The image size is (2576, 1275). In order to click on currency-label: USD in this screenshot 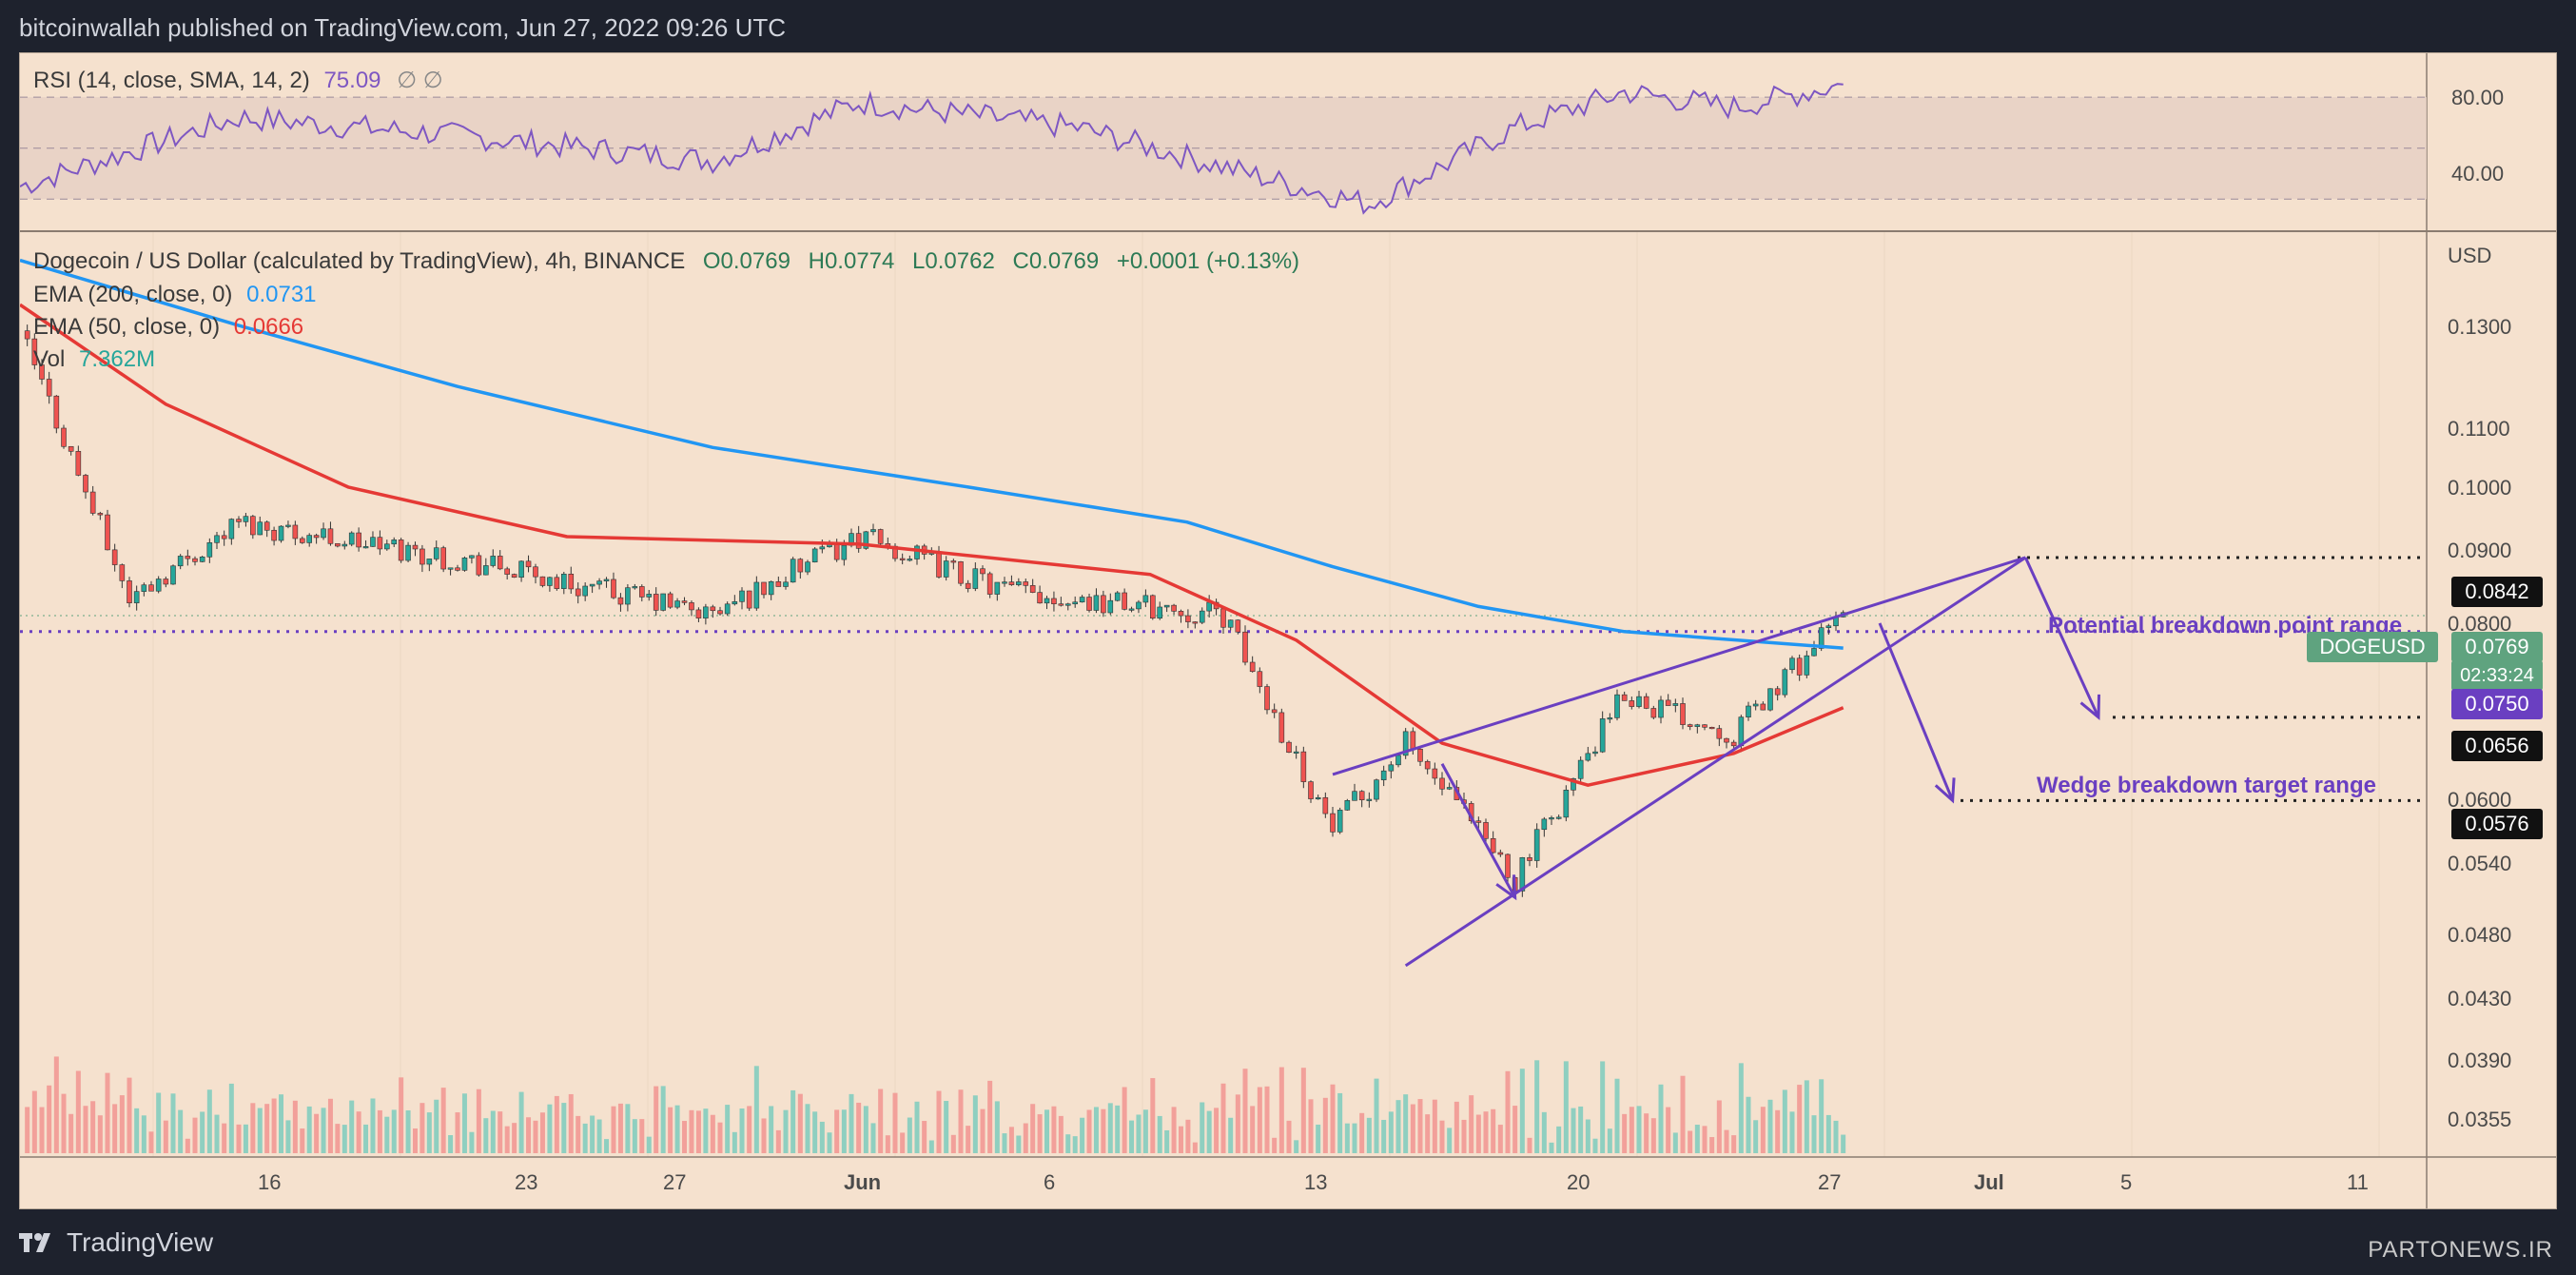, I will do `click(2470, 256)`.